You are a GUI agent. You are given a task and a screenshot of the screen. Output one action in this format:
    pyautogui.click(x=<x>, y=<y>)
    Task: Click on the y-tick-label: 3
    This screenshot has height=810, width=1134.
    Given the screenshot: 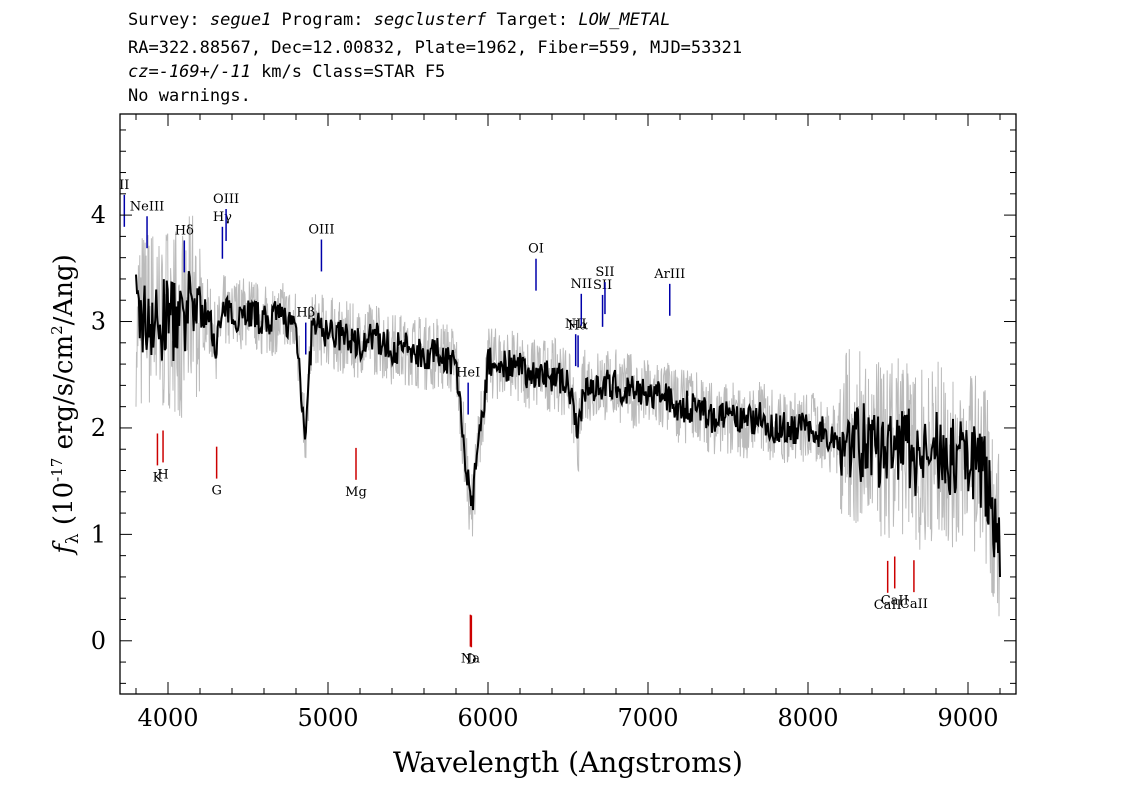 What is the action you would take?
    pyautogui.click(x=98, y=322)
    